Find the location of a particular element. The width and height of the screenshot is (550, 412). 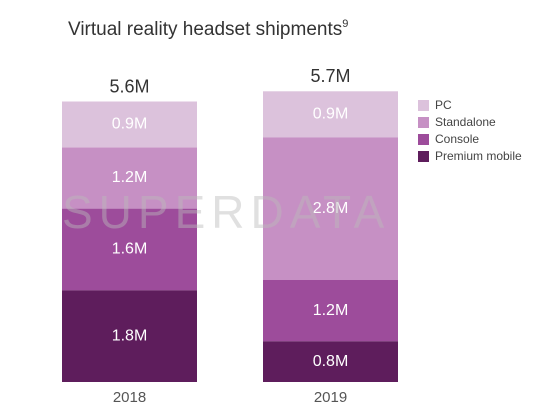

total-label: 5.7M is located at coordinates (330, 76).